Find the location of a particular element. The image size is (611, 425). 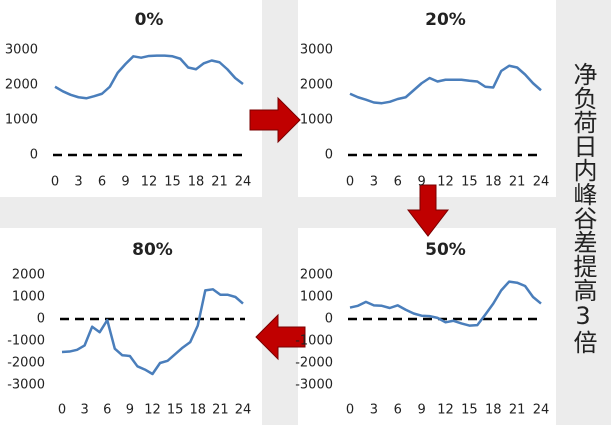

chart-title: 80% is located at coordinates (152, 250).